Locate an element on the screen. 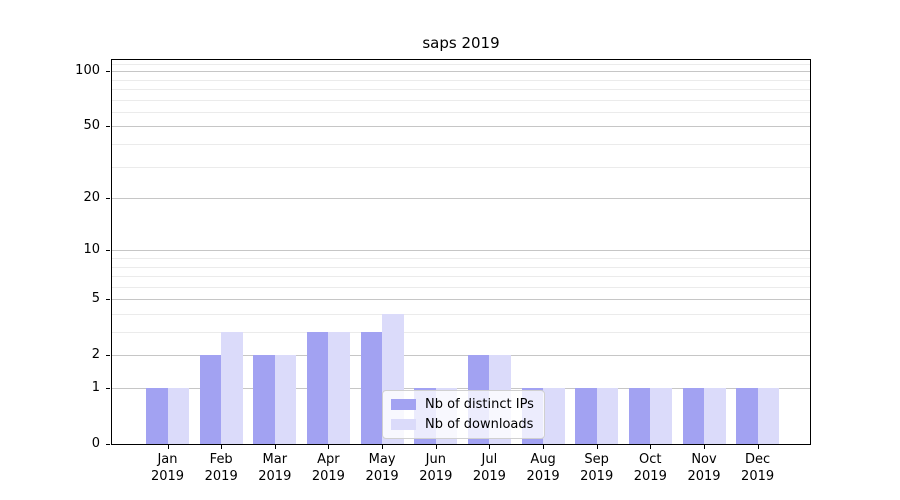 Image resolution: width=900 pixels, height=500 pixels. legend-row-downloads: Nb of downloads is located at coordinates (462, 424).